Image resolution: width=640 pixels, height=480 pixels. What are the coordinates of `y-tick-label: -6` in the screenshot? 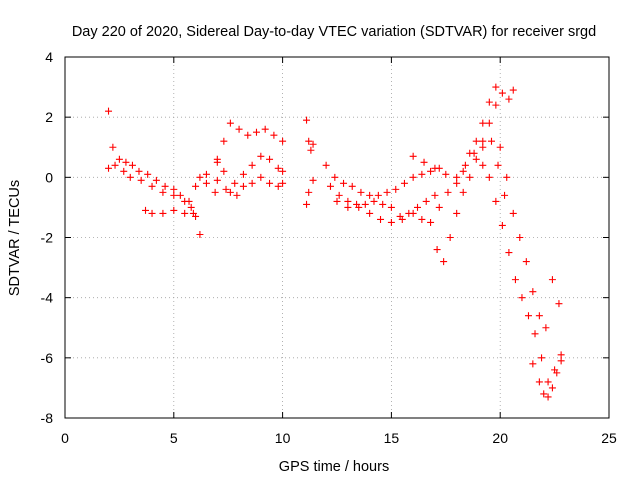 It's located at (47, 358).